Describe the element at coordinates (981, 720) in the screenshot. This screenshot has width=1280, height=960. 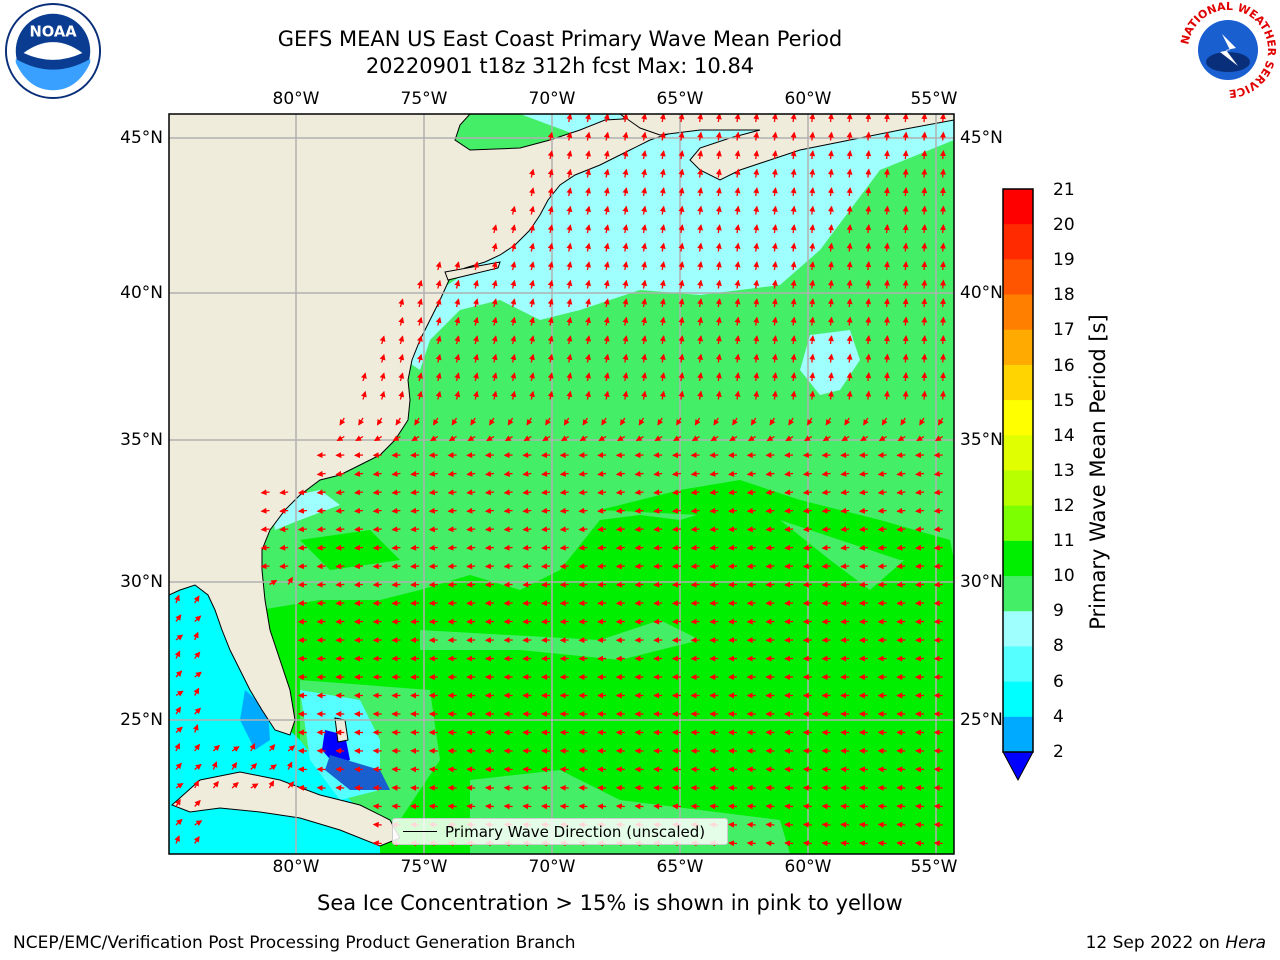
I see `lat-label-right-25n: 25°N` at that location.